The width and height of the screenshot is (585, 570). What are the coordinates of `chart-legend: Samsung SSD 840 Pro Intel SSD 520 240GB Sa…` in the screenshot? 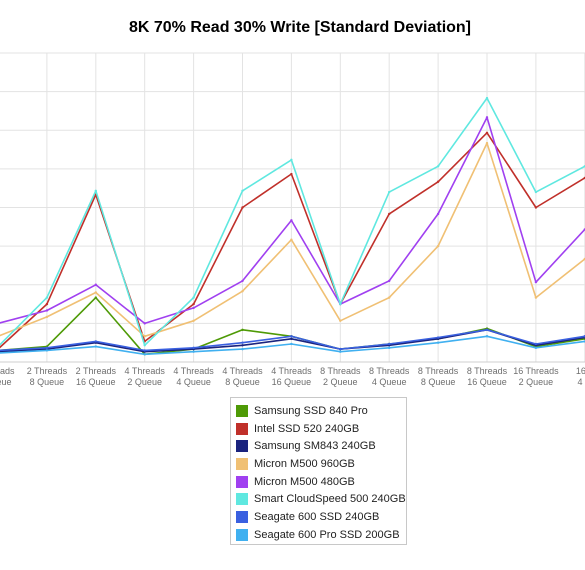 It's located at (318, 471).